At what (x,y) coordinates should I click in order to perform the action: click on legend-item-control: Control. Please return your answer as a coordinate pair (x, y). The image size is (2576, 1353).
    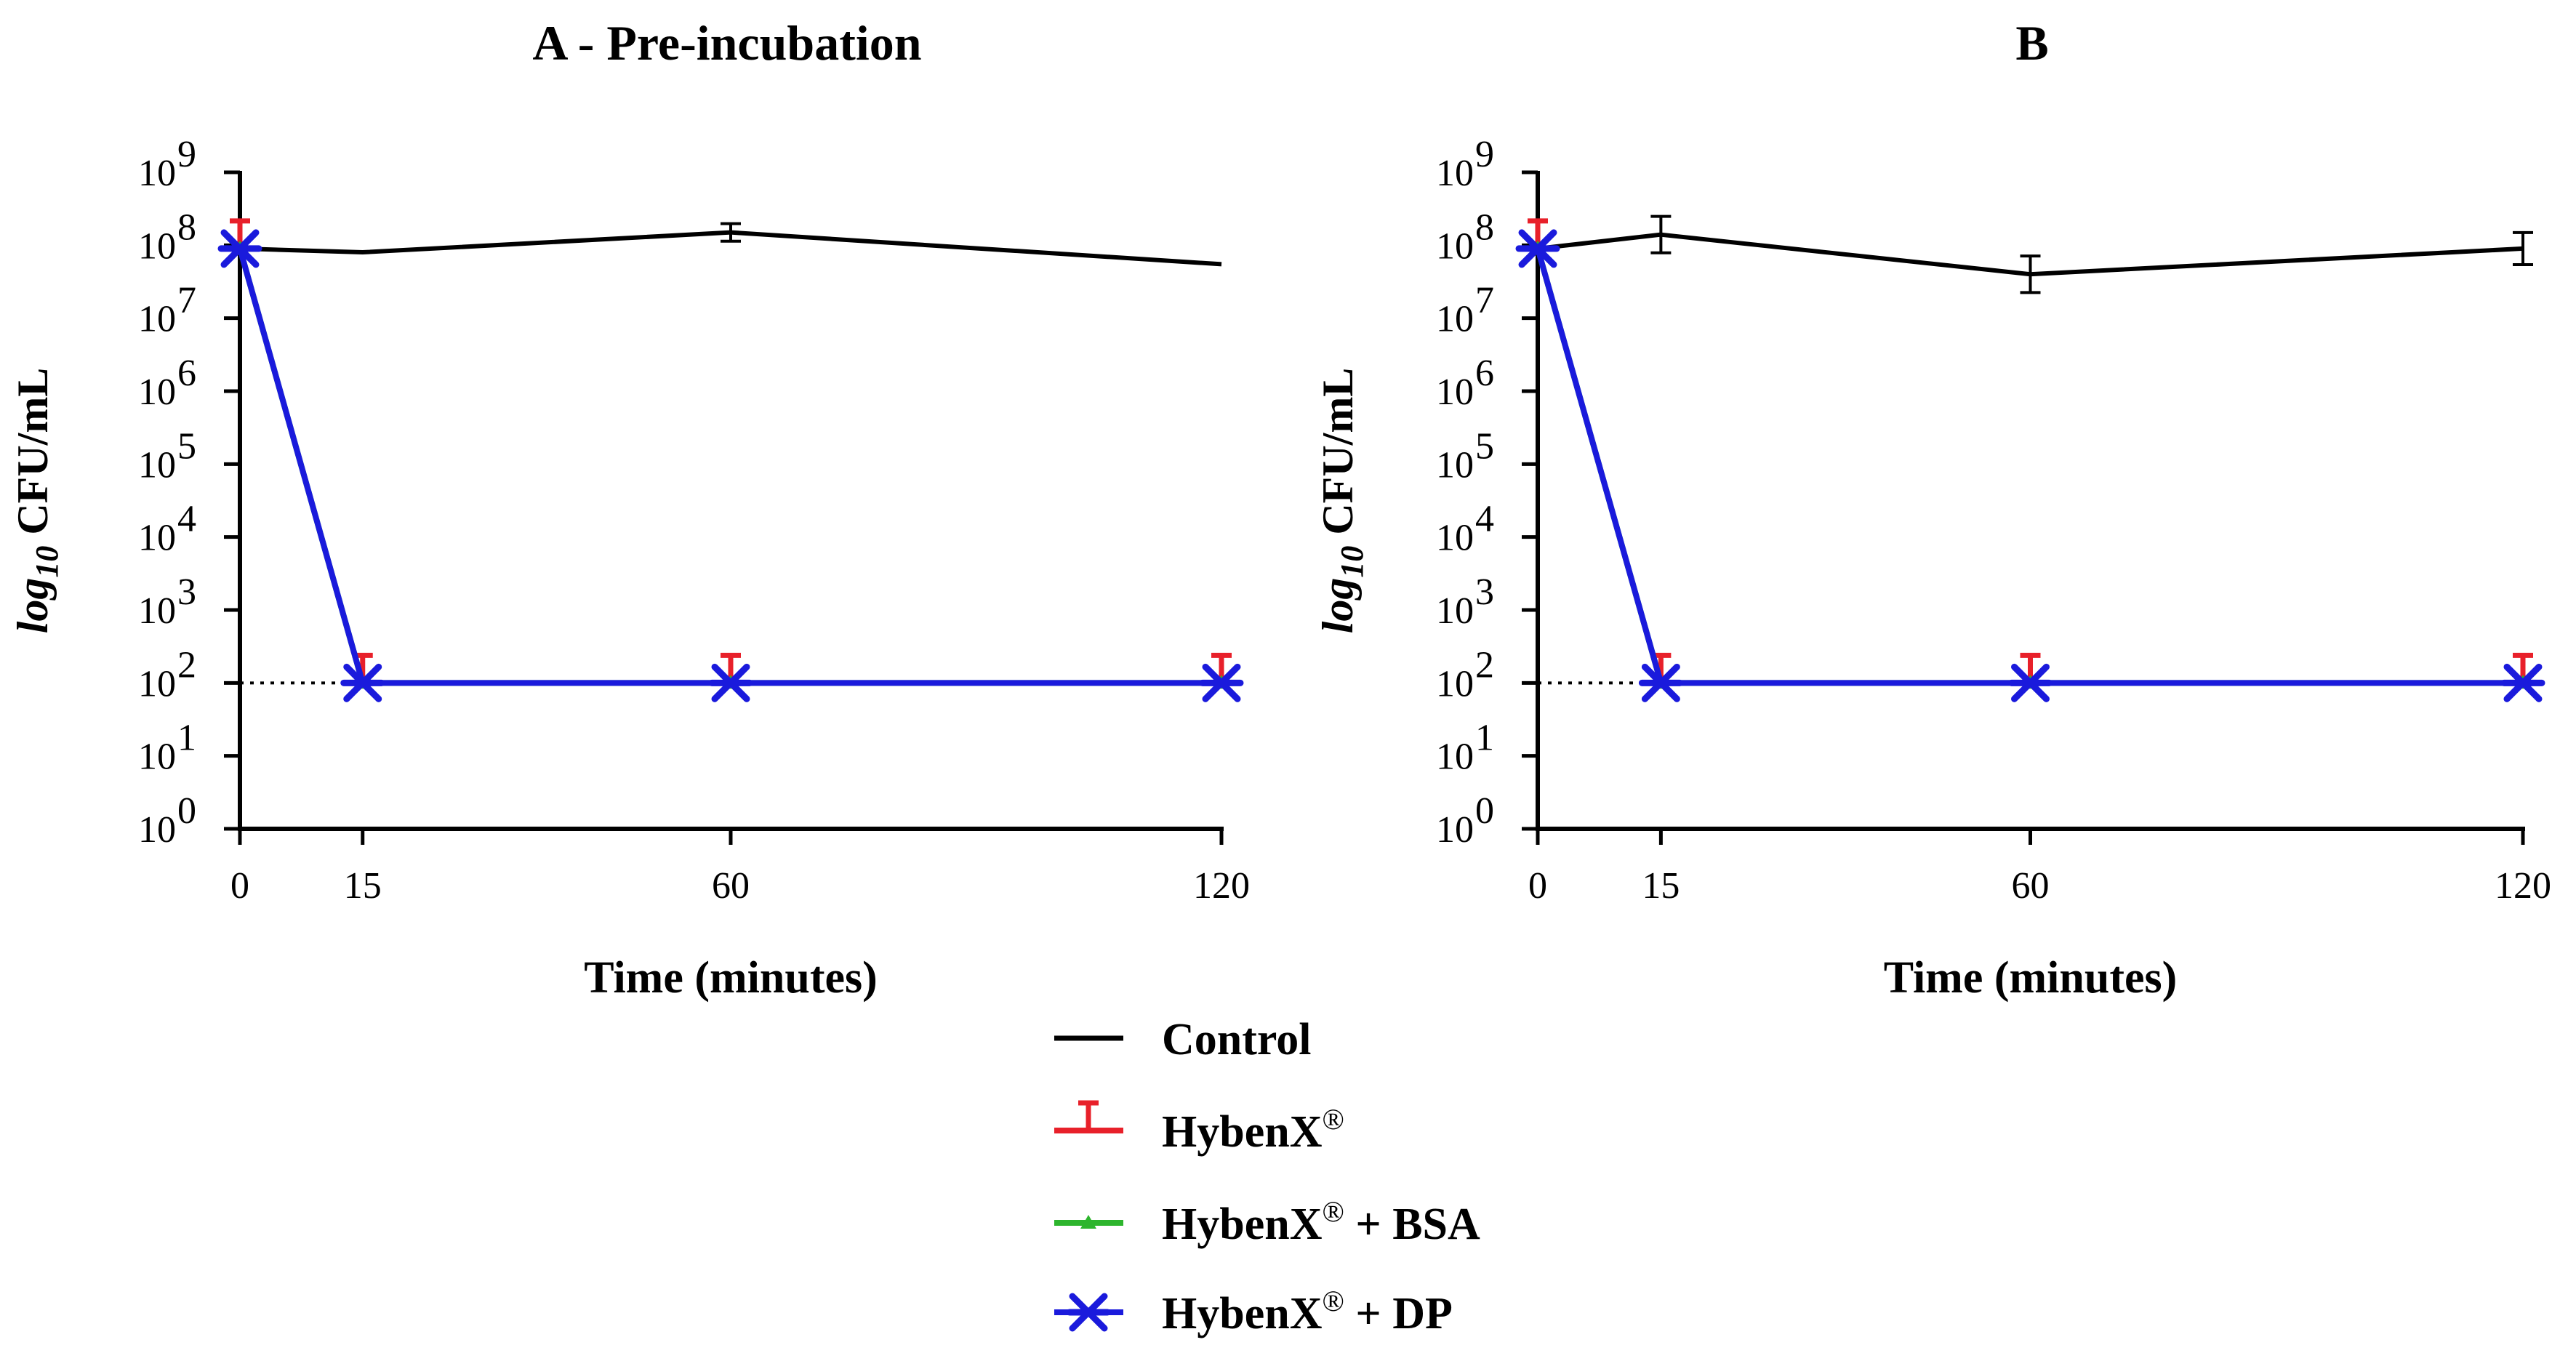
    Looking at the image, I should click on (1183, 1039).